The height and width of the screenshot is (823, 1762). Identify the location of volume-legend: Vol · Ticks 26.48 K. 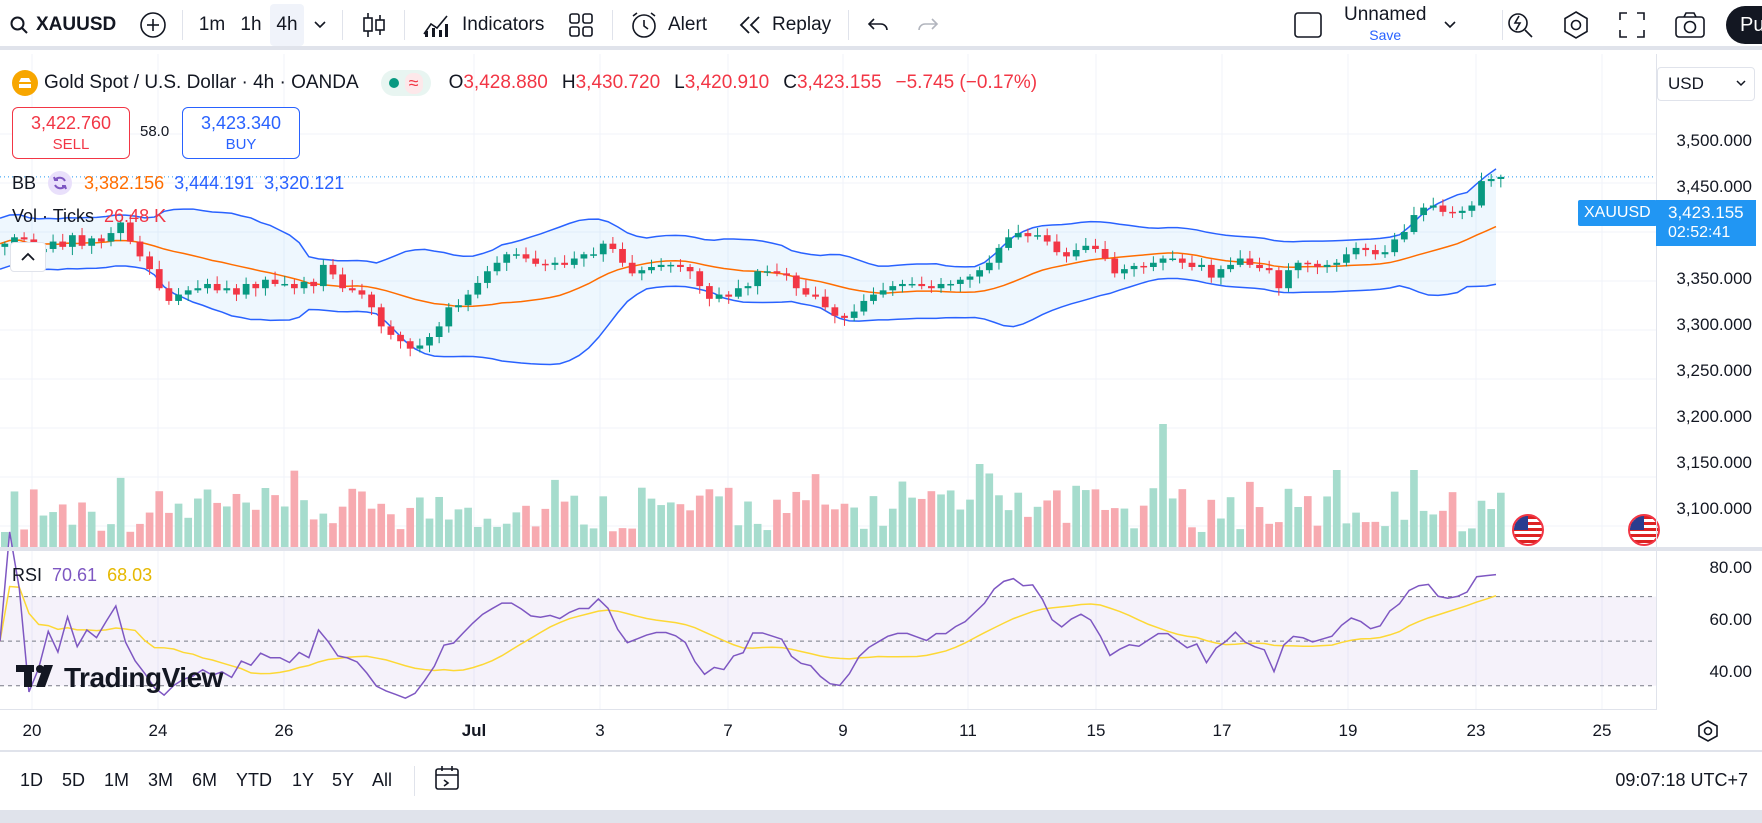
(89, 216).